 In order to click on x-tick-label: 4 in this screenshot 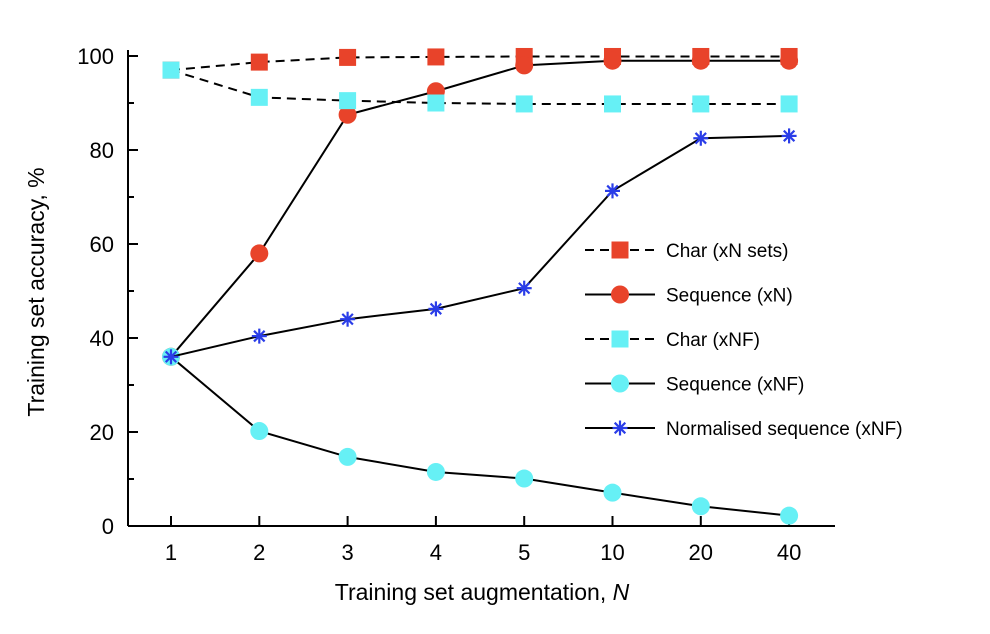, I will do `click(436, 552)`.